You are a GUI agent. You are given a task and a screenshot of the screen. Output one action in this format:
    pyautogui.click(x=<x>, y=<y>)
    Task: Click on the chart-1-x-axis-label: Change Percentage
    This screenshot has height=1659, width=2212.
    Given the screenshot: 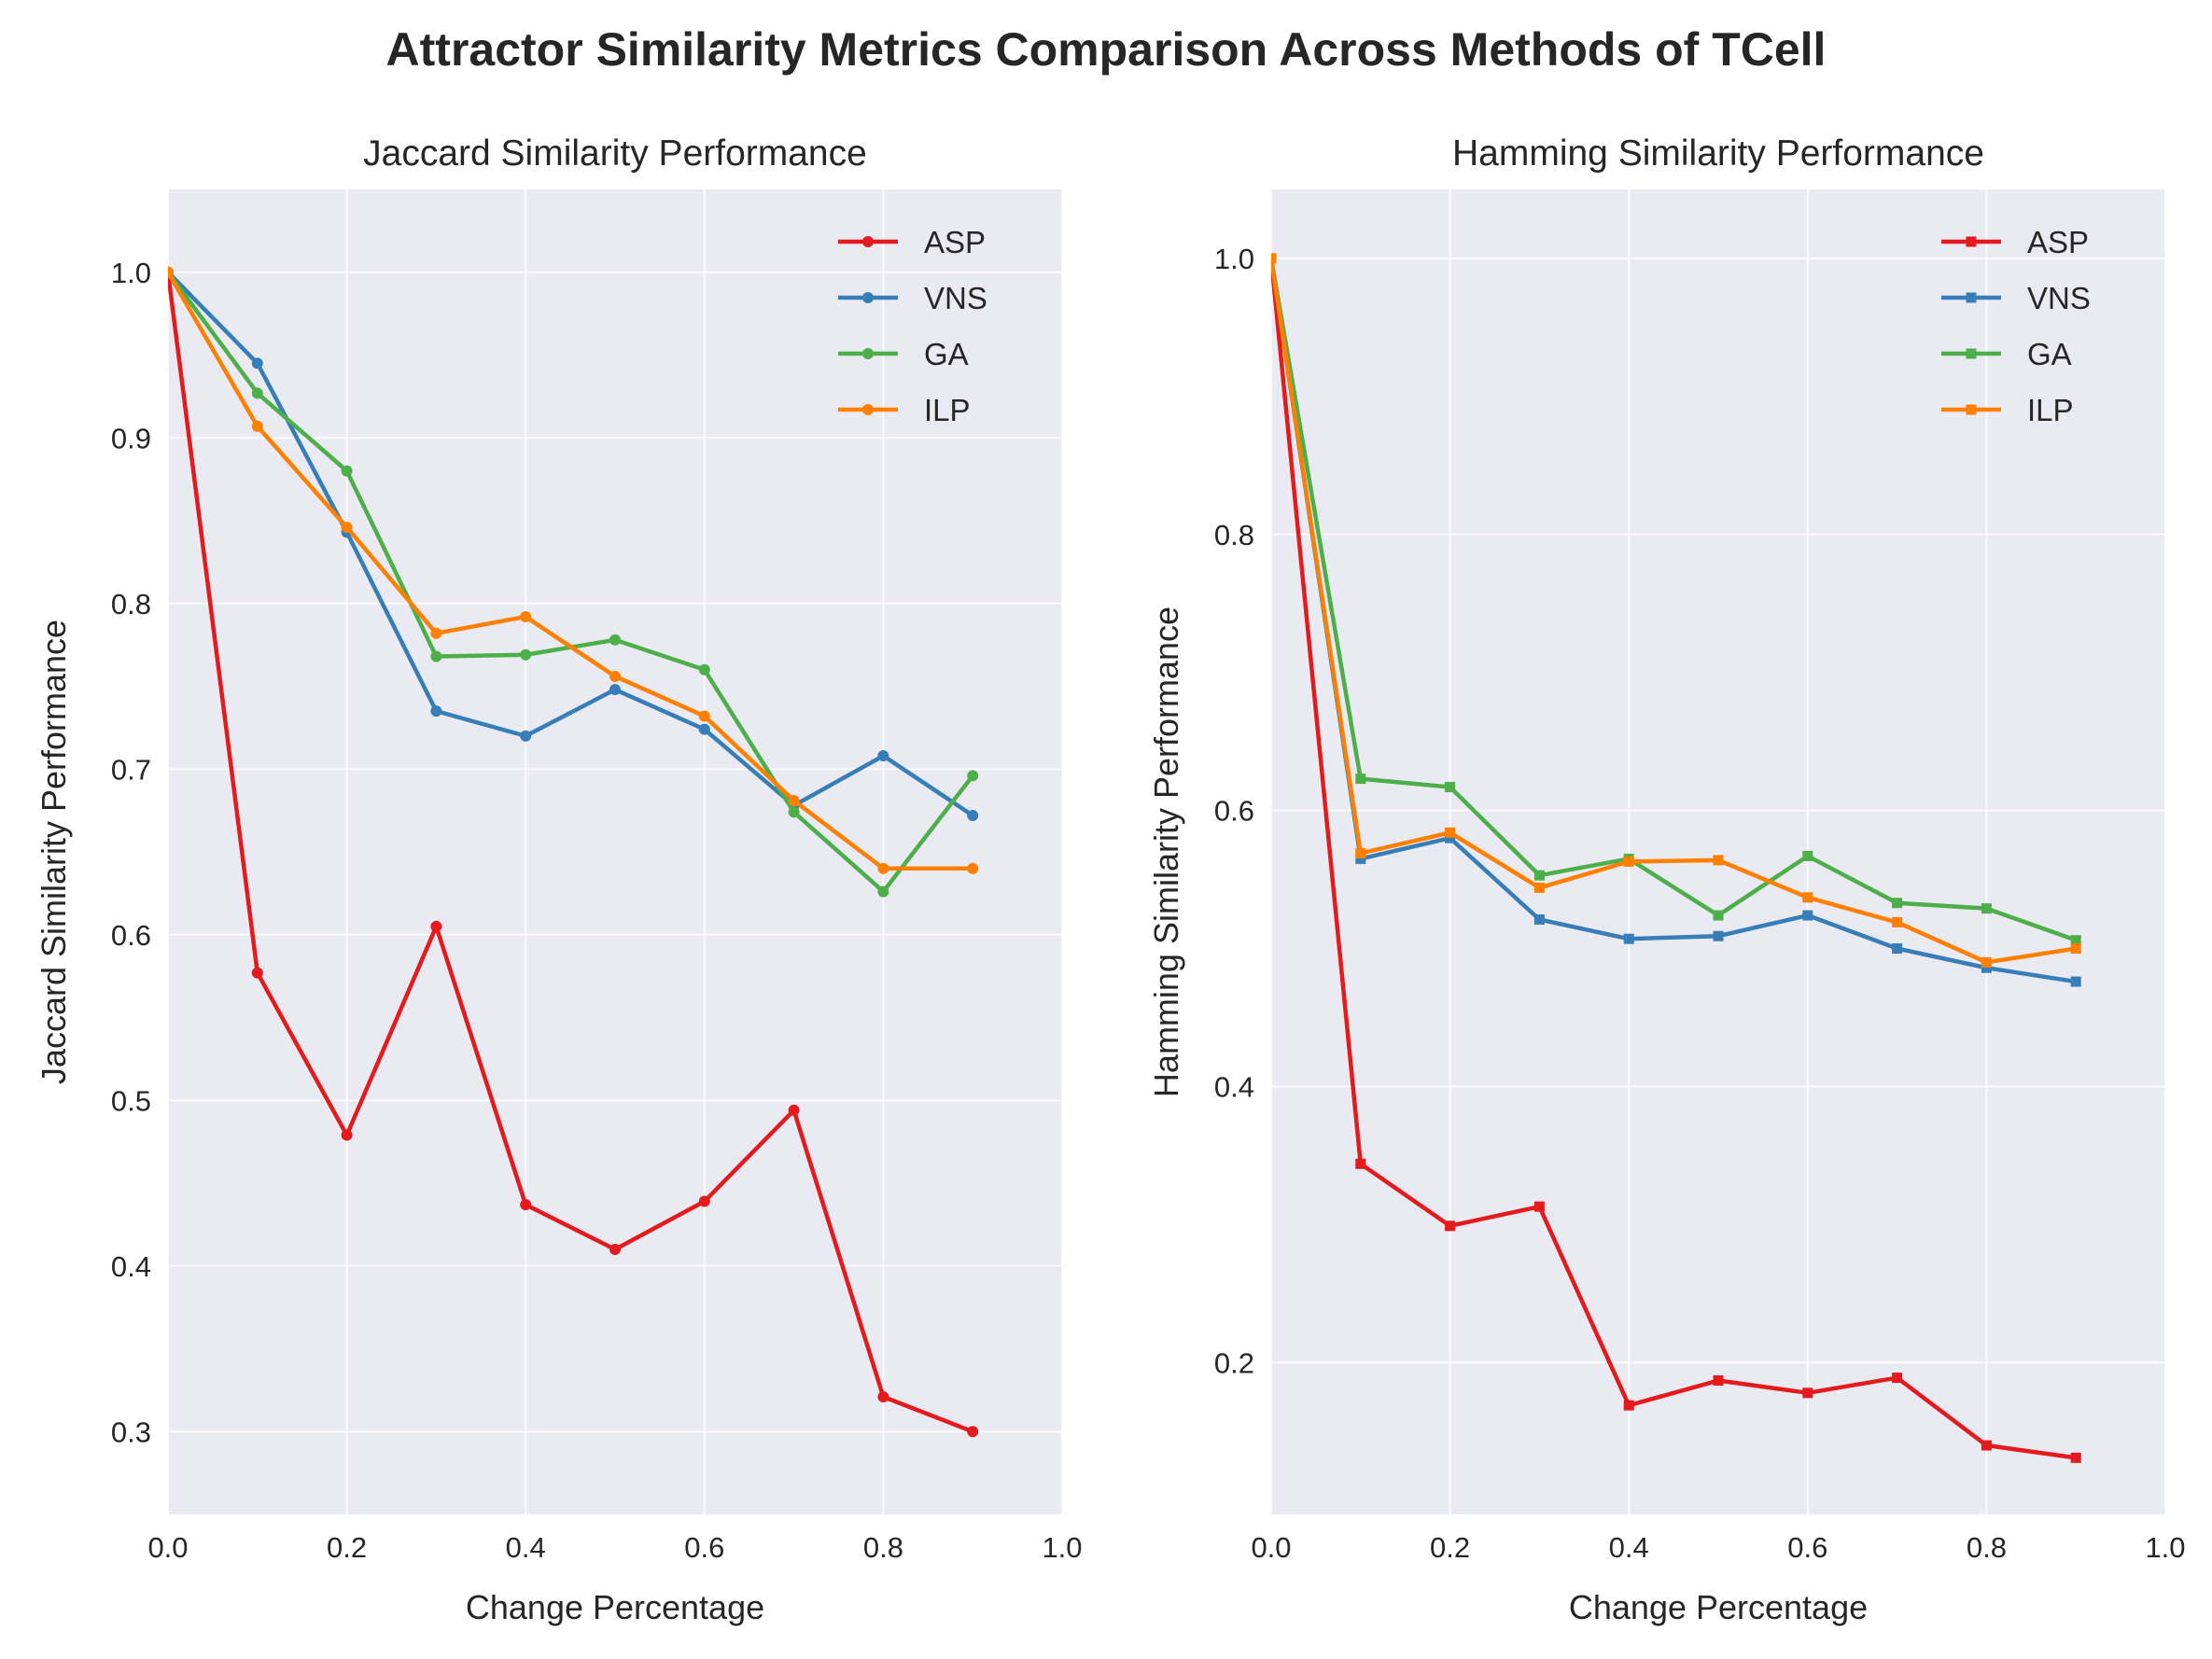 What is the action you would take?
    pyautogui.click(x=615, y=1607)
    